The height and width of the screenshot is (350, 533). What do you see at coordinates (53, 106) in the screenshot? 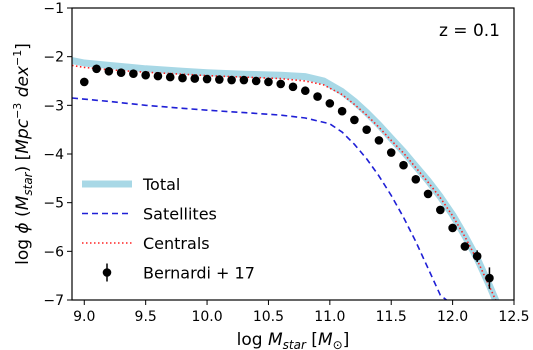
I see `y-tick-label: −3` at bounding box center [53, 106].